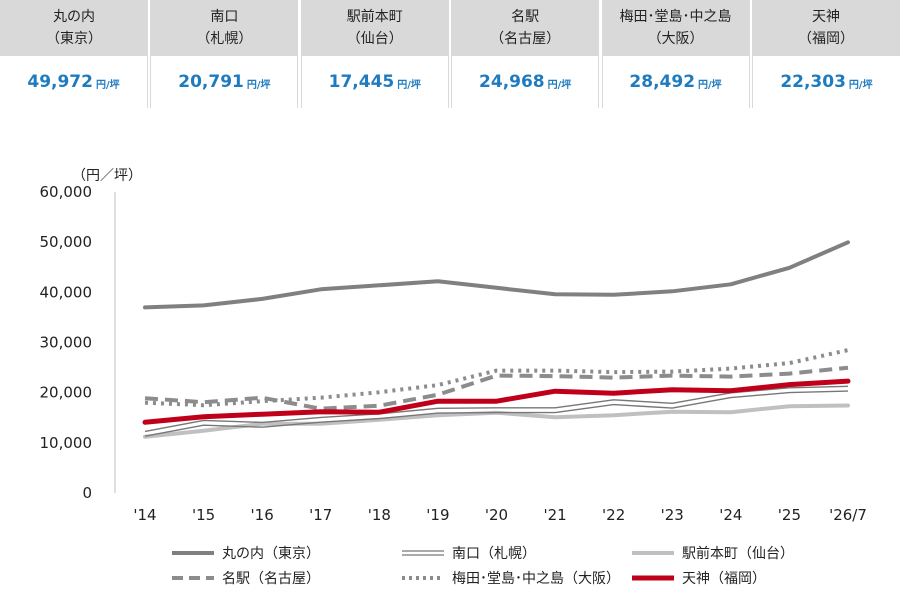 The width and height of the screenshot is (900, 602). Describe the element at coordinates (825, 39) in the screenshot. I see `area-region: （福岡）` at that location.